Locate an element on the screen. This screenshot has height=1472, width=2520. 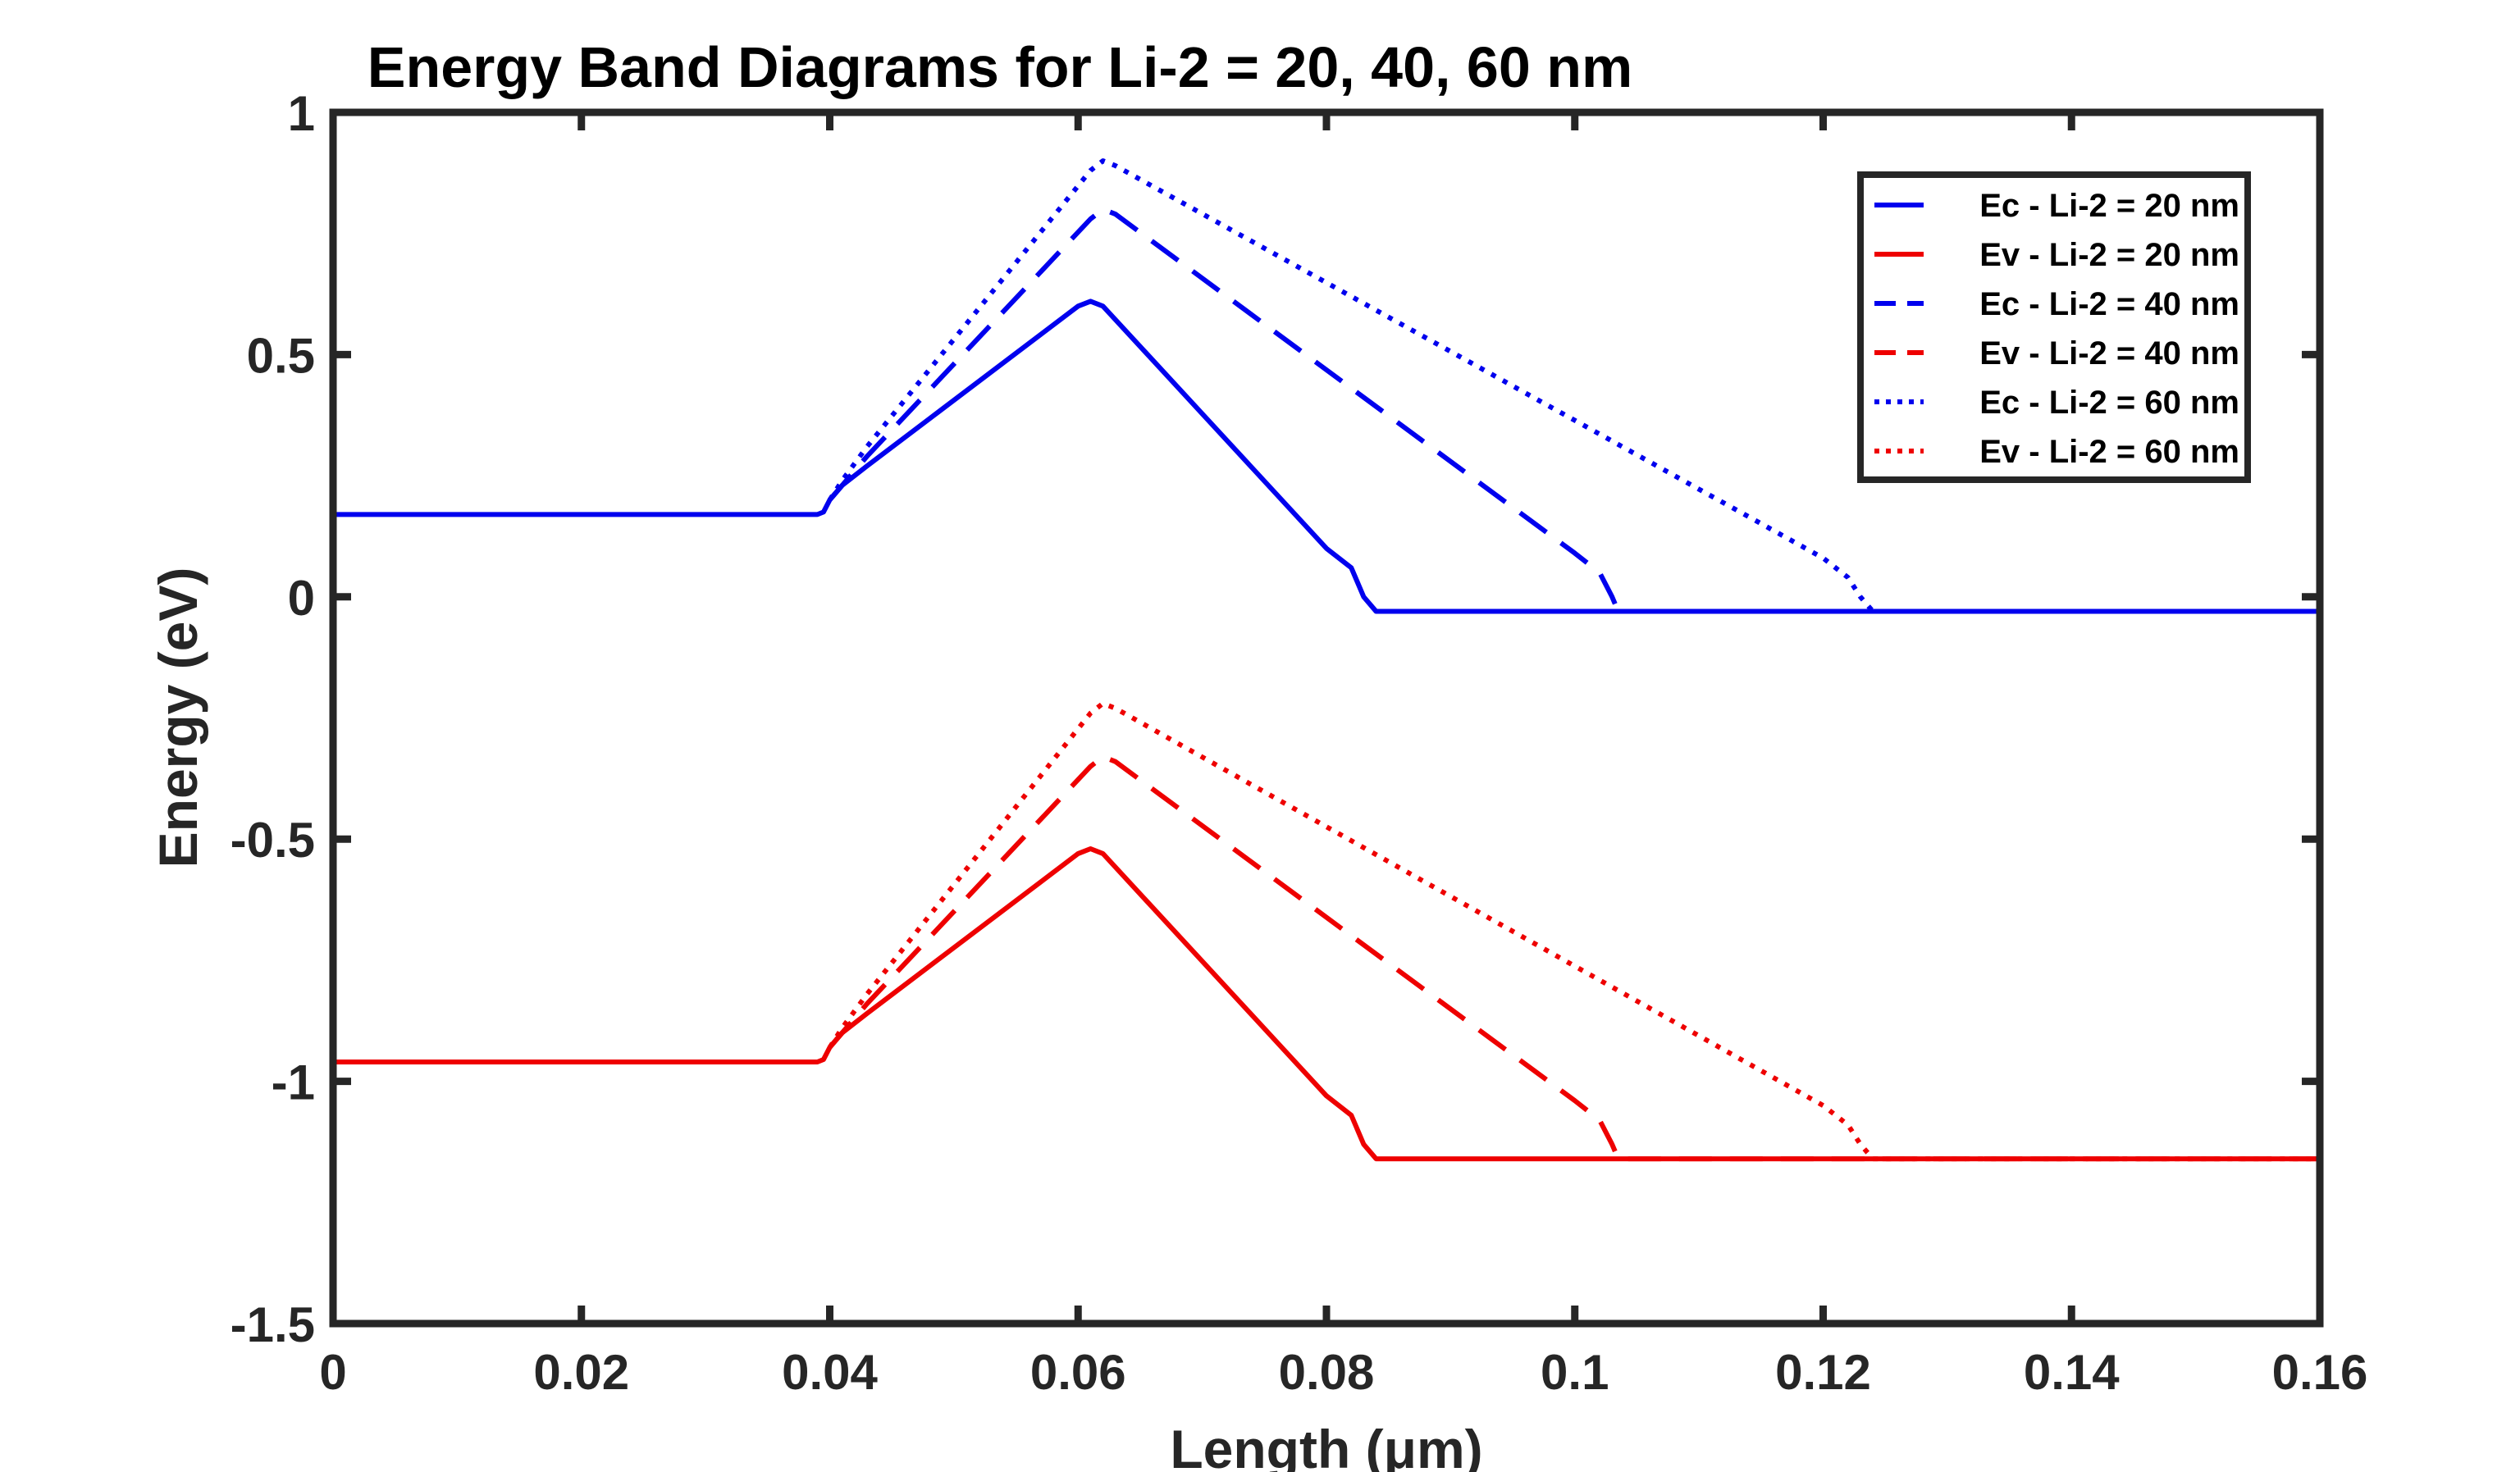
y-axis-title: Energy (eV) is located at coordinates (178, 717).